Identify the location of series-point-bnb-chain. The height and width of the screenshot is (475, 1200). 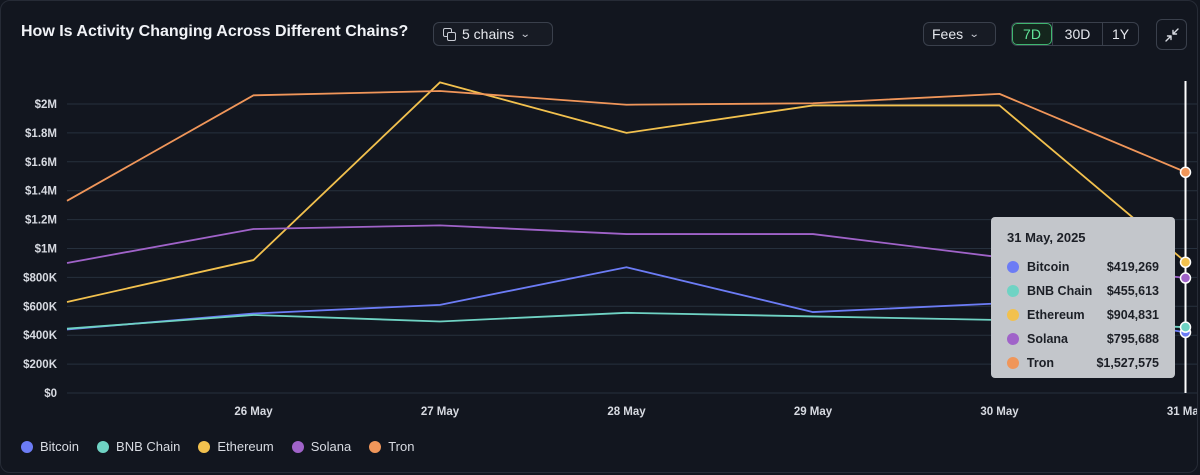
(1185, 327).